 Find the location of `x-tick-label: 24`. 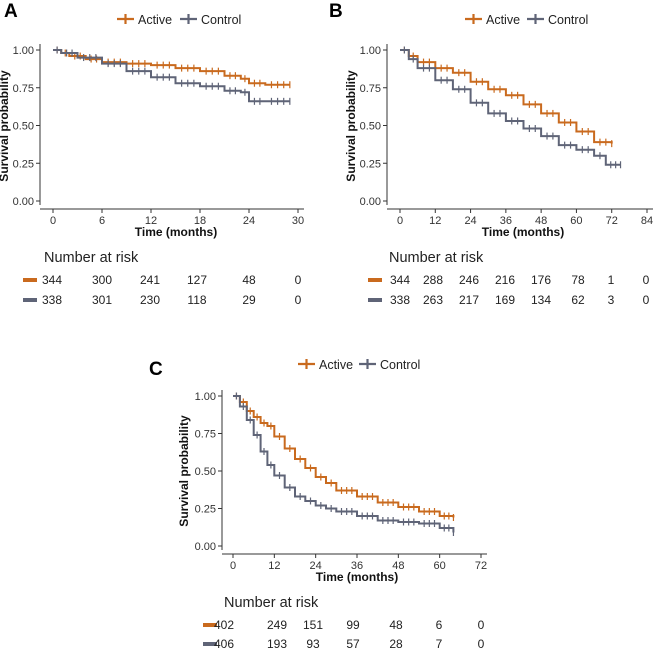

x-tick-label: 24 is located at coordinates (470, 221).